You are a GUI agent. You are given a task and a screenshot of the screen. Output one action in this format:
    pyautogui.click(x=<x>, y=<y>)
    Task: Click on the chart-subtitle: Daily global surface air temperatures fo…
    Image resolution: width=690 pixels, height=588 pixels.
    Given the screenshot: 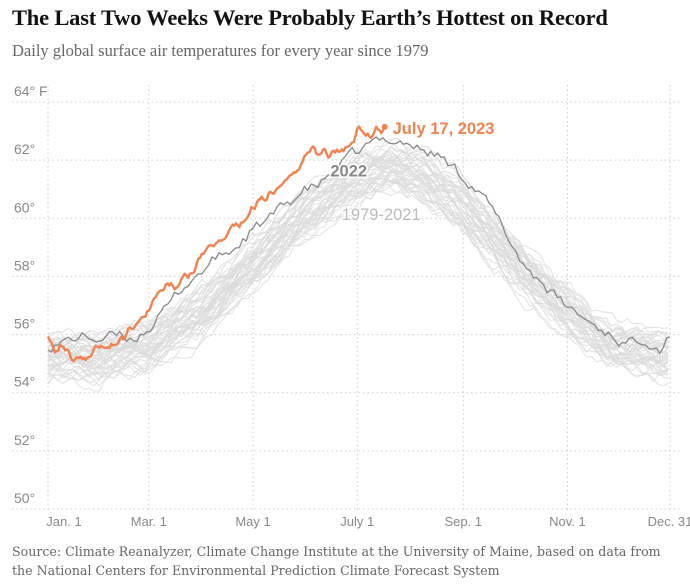 What is the action you would take?
    pyautogui.click(x=220, y=50)
    